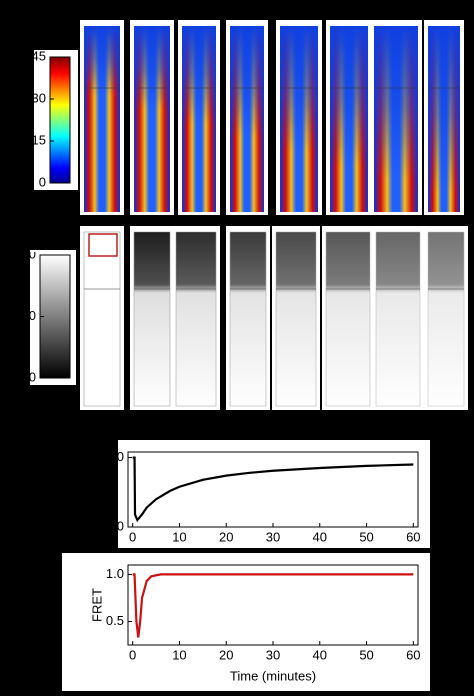  What do you see at coordinates (115, 620) in the screenshot?
I see `y-tick-label: 0.5` at bounding box center [115, 620].